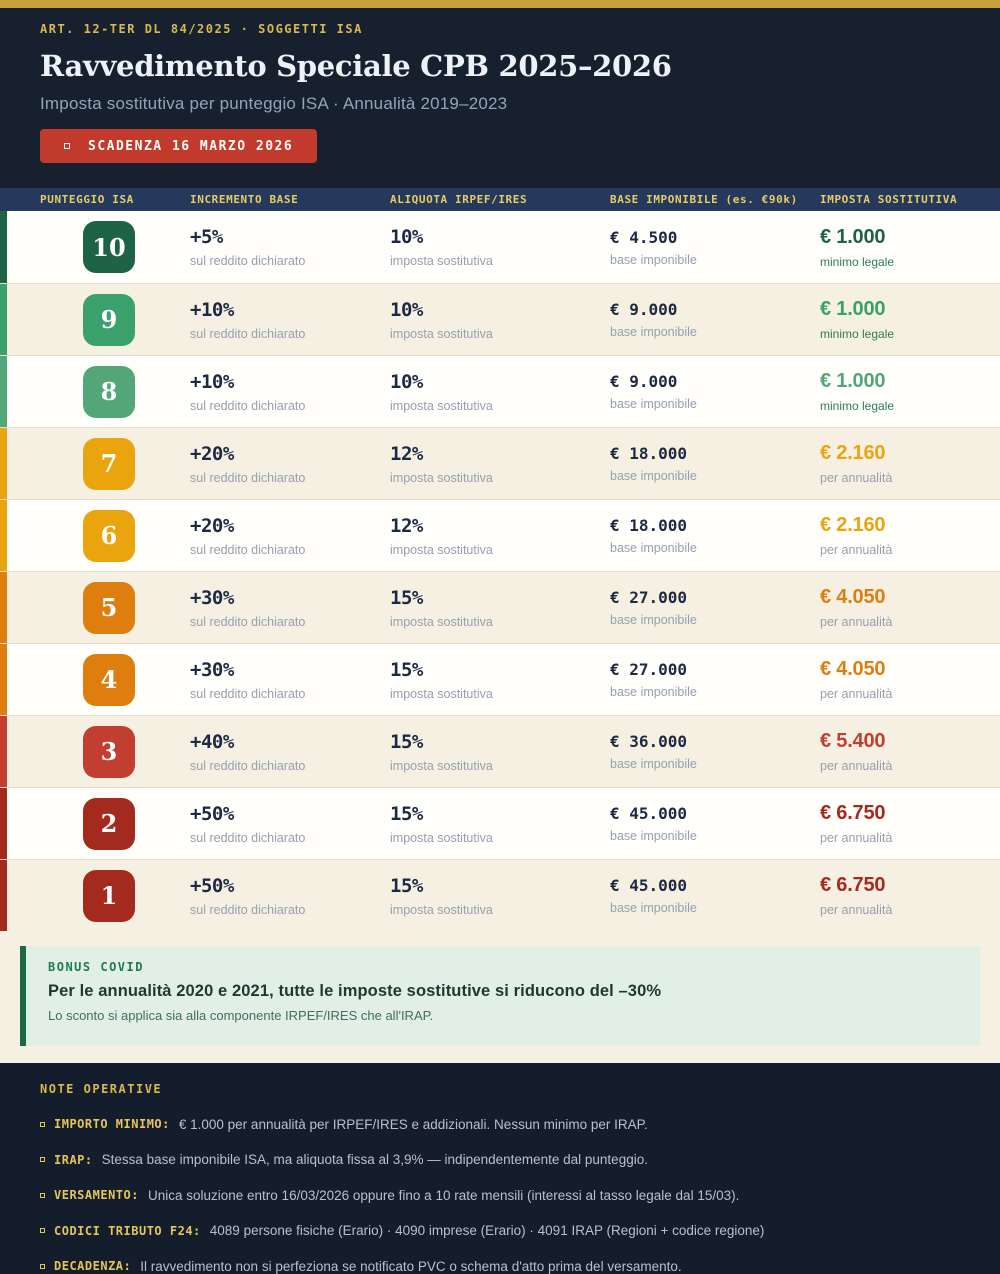 This screenshot has height=1274, width=1000. I want to click on isa-score-badge: 5, so click(109, 607).